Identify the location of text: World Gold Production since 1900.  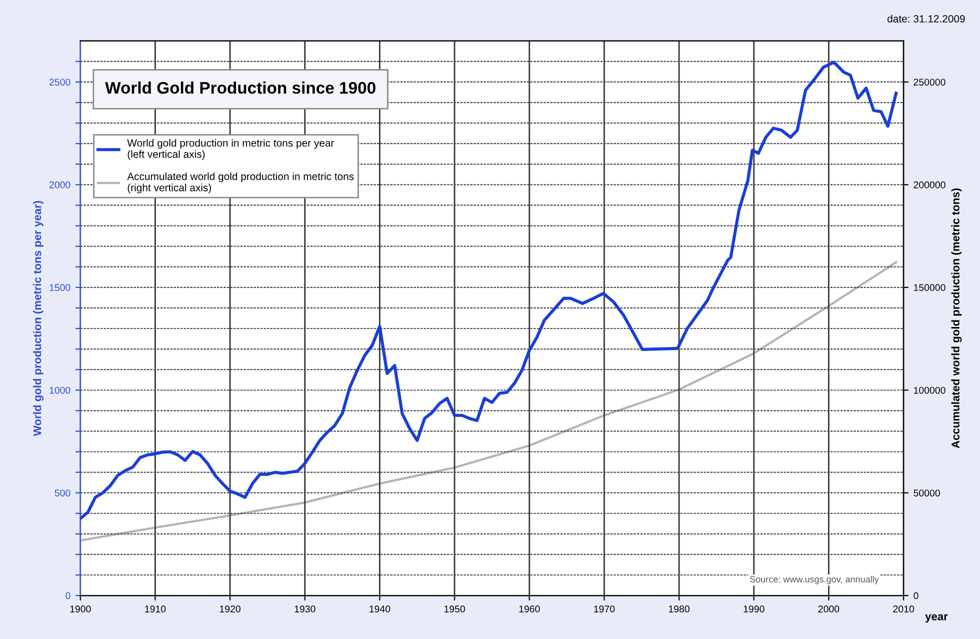
(240, 88).